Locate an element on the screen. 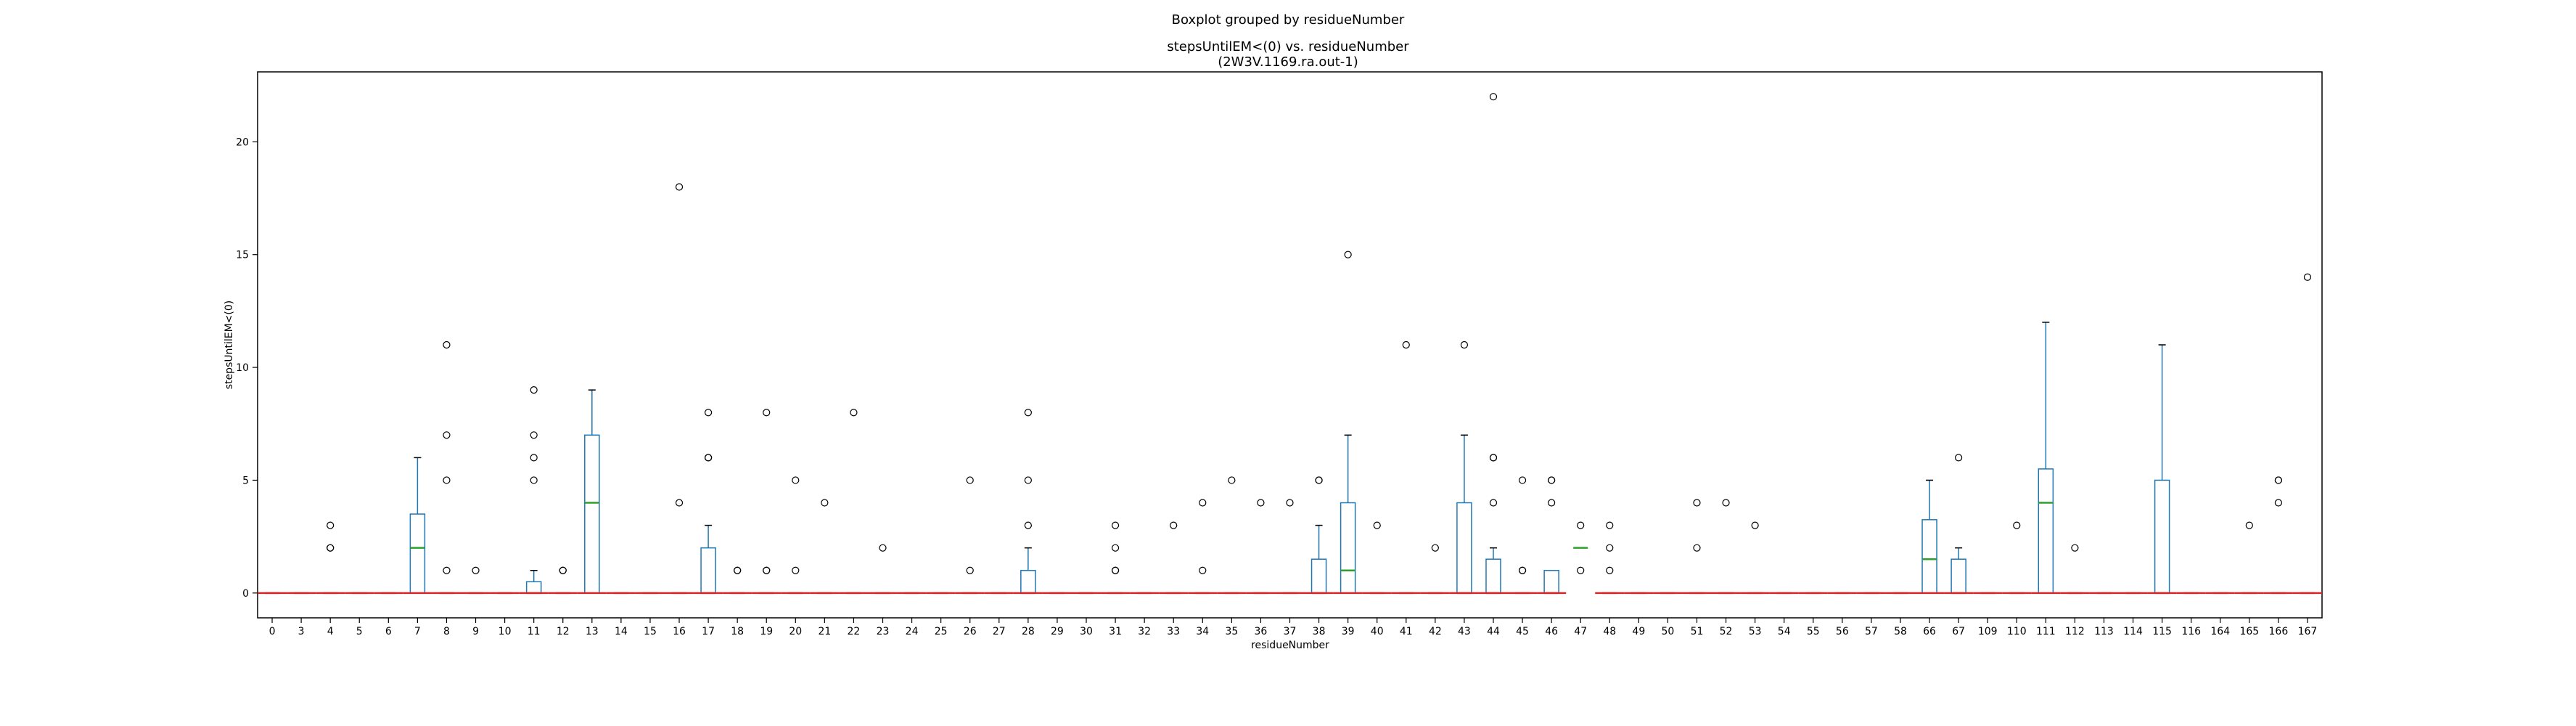 The width and height of the screenshot is (2576, 726). x-tick-label: 116 is located at coordinates (2191, 631).